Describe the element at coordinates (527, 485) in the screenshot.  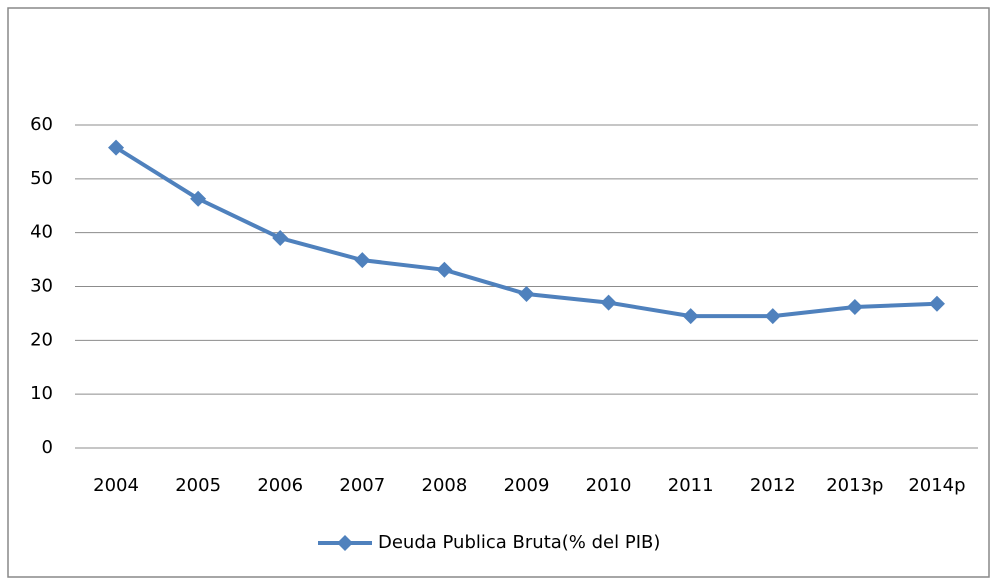
I see `x-tick-label: 2009` at that location.